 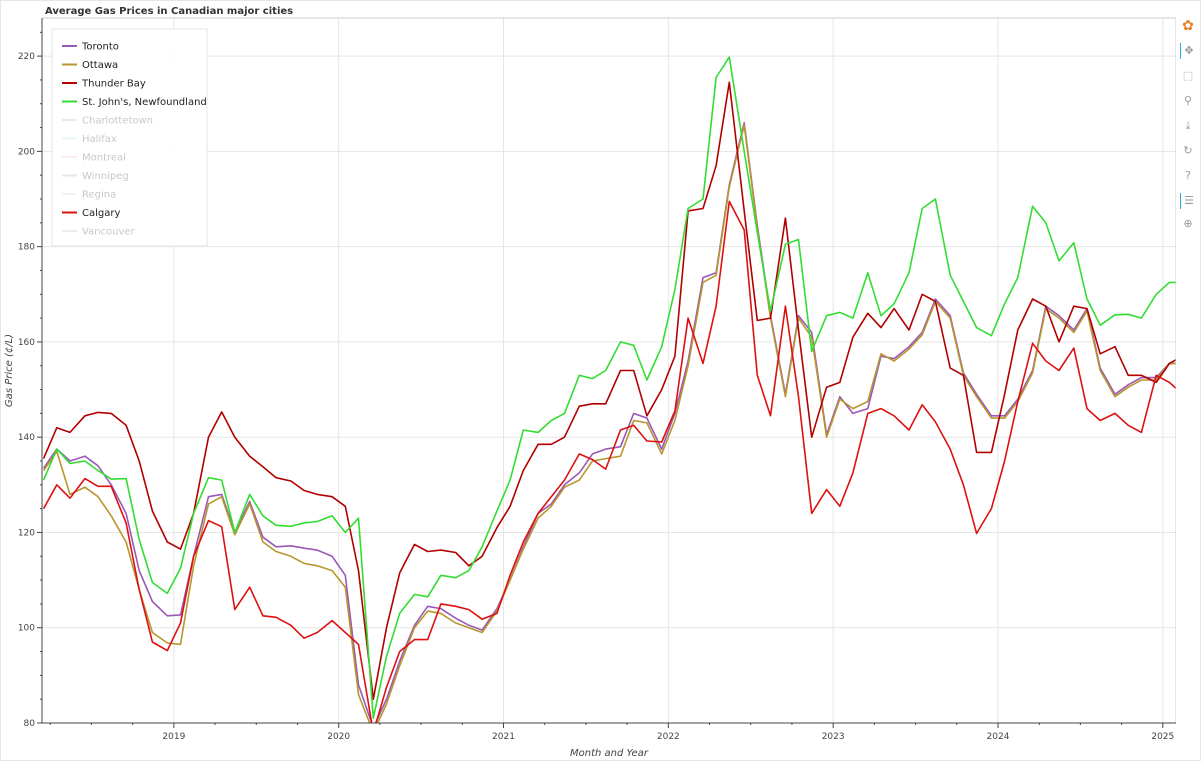 I want to click on y-tick-label: 80, so click(x=30, y=724).